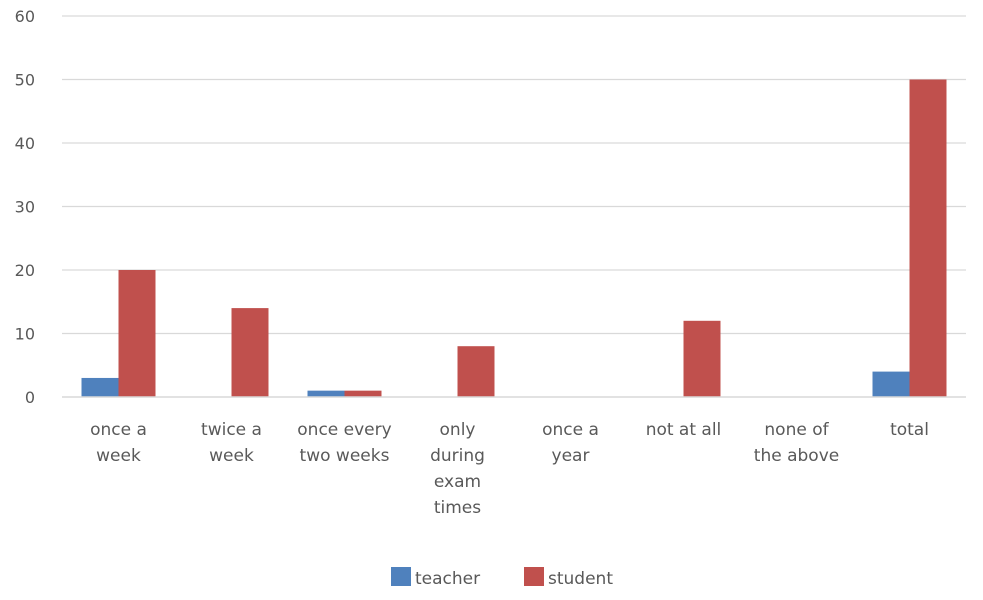 The image size is (983, 600). Describe the element at coordinates (580, 579) in the screenshot. I see `legend-label: student` at that location.